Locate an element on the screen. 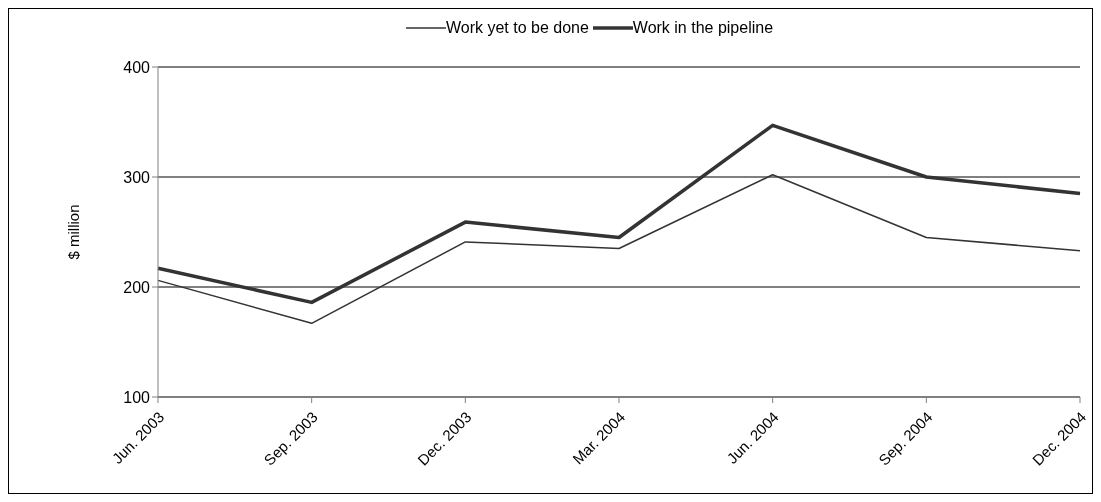  legend-label: Work yet to be done is located at coordinates (517, 28).